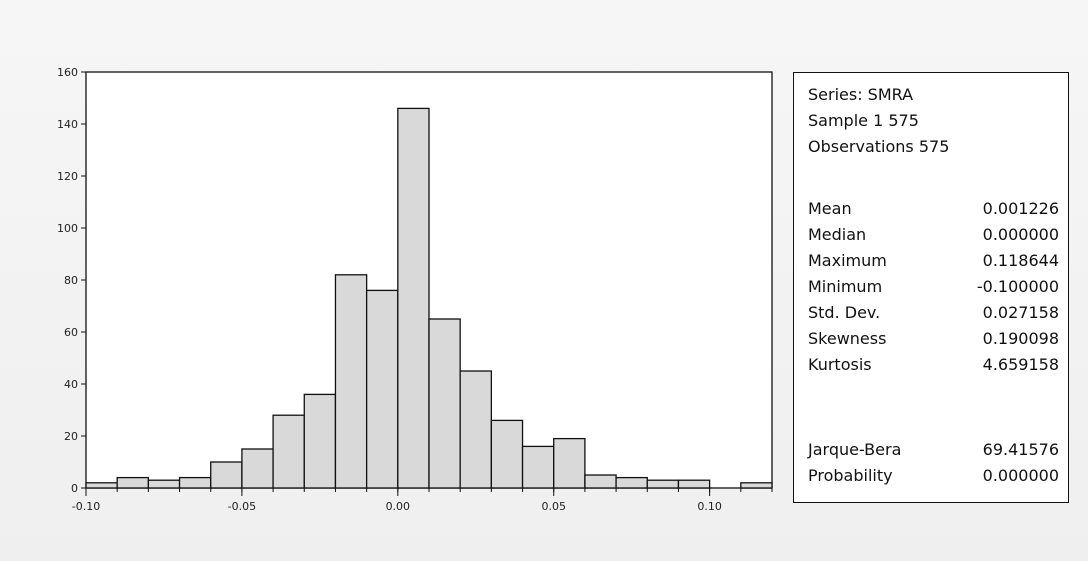 This screenshot has width=1088, height=561. What do you see at coordinates (1020, 208) in the screenshot?
I see `stat-value: 0.001226` at bounding box center [1020, 208].